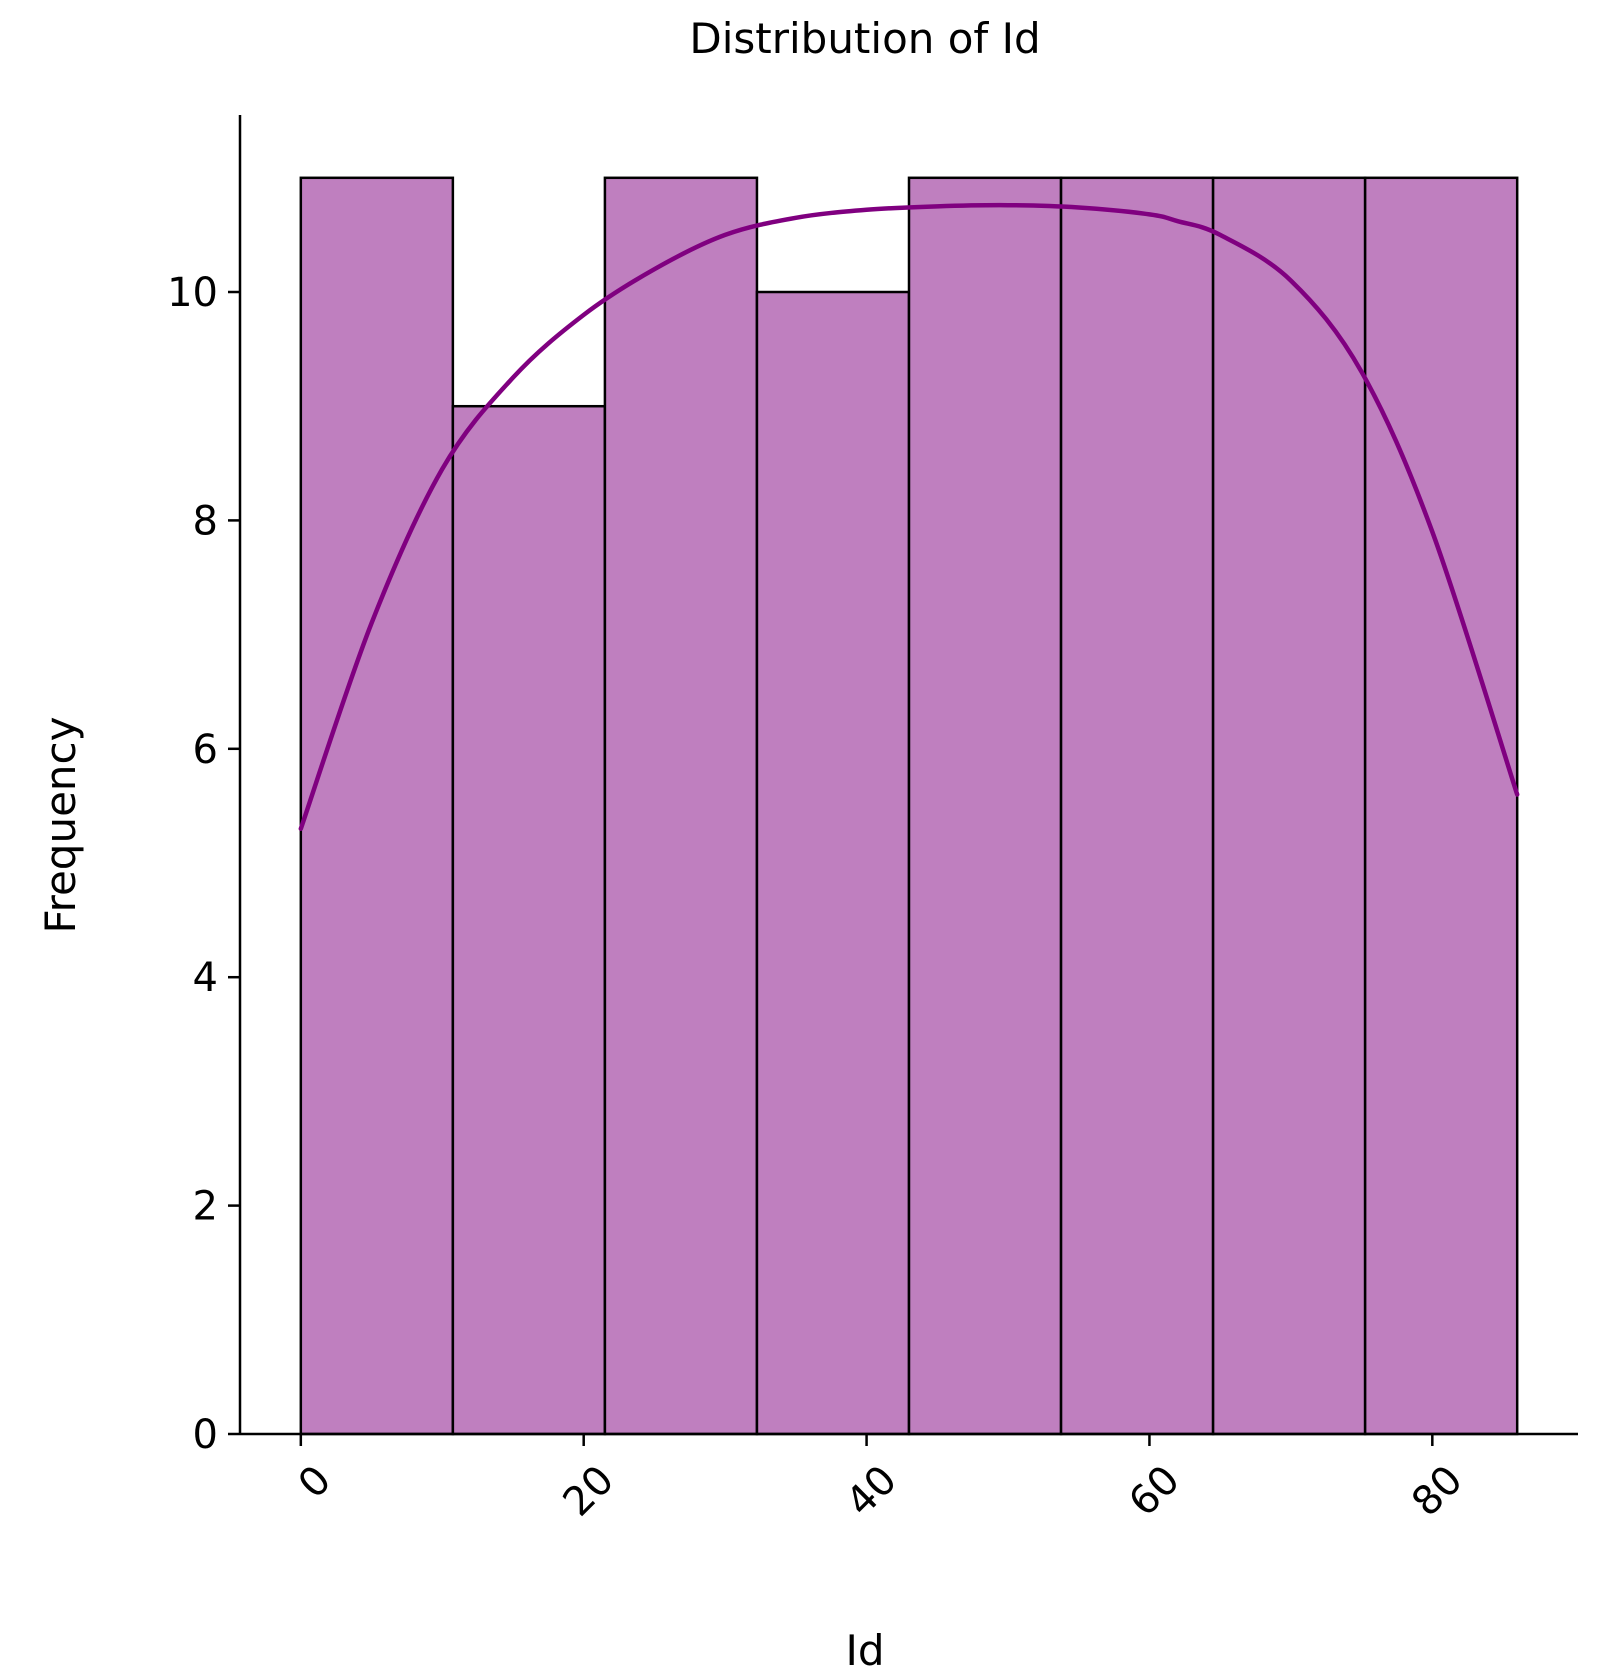 The height and width of the screenshot is (1670, 1608). What do you see at coordinates (864, 1648) in the screenshot?
I see `x-axis-title: Id` at bounding box center [864, 1648].